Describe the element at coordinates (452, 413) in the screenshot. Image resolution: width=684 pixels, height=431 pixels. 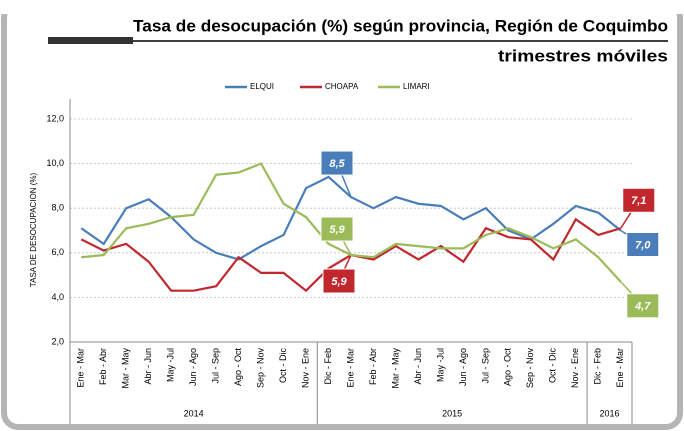
I see `group-label: 2015` at that location.